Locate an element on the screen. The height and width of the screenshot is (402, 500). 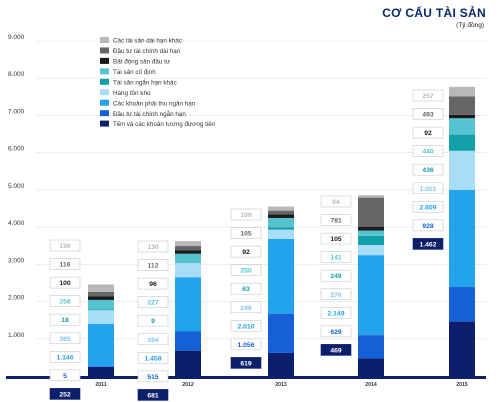
data-label: 199 is located at coordinates (65, 246).